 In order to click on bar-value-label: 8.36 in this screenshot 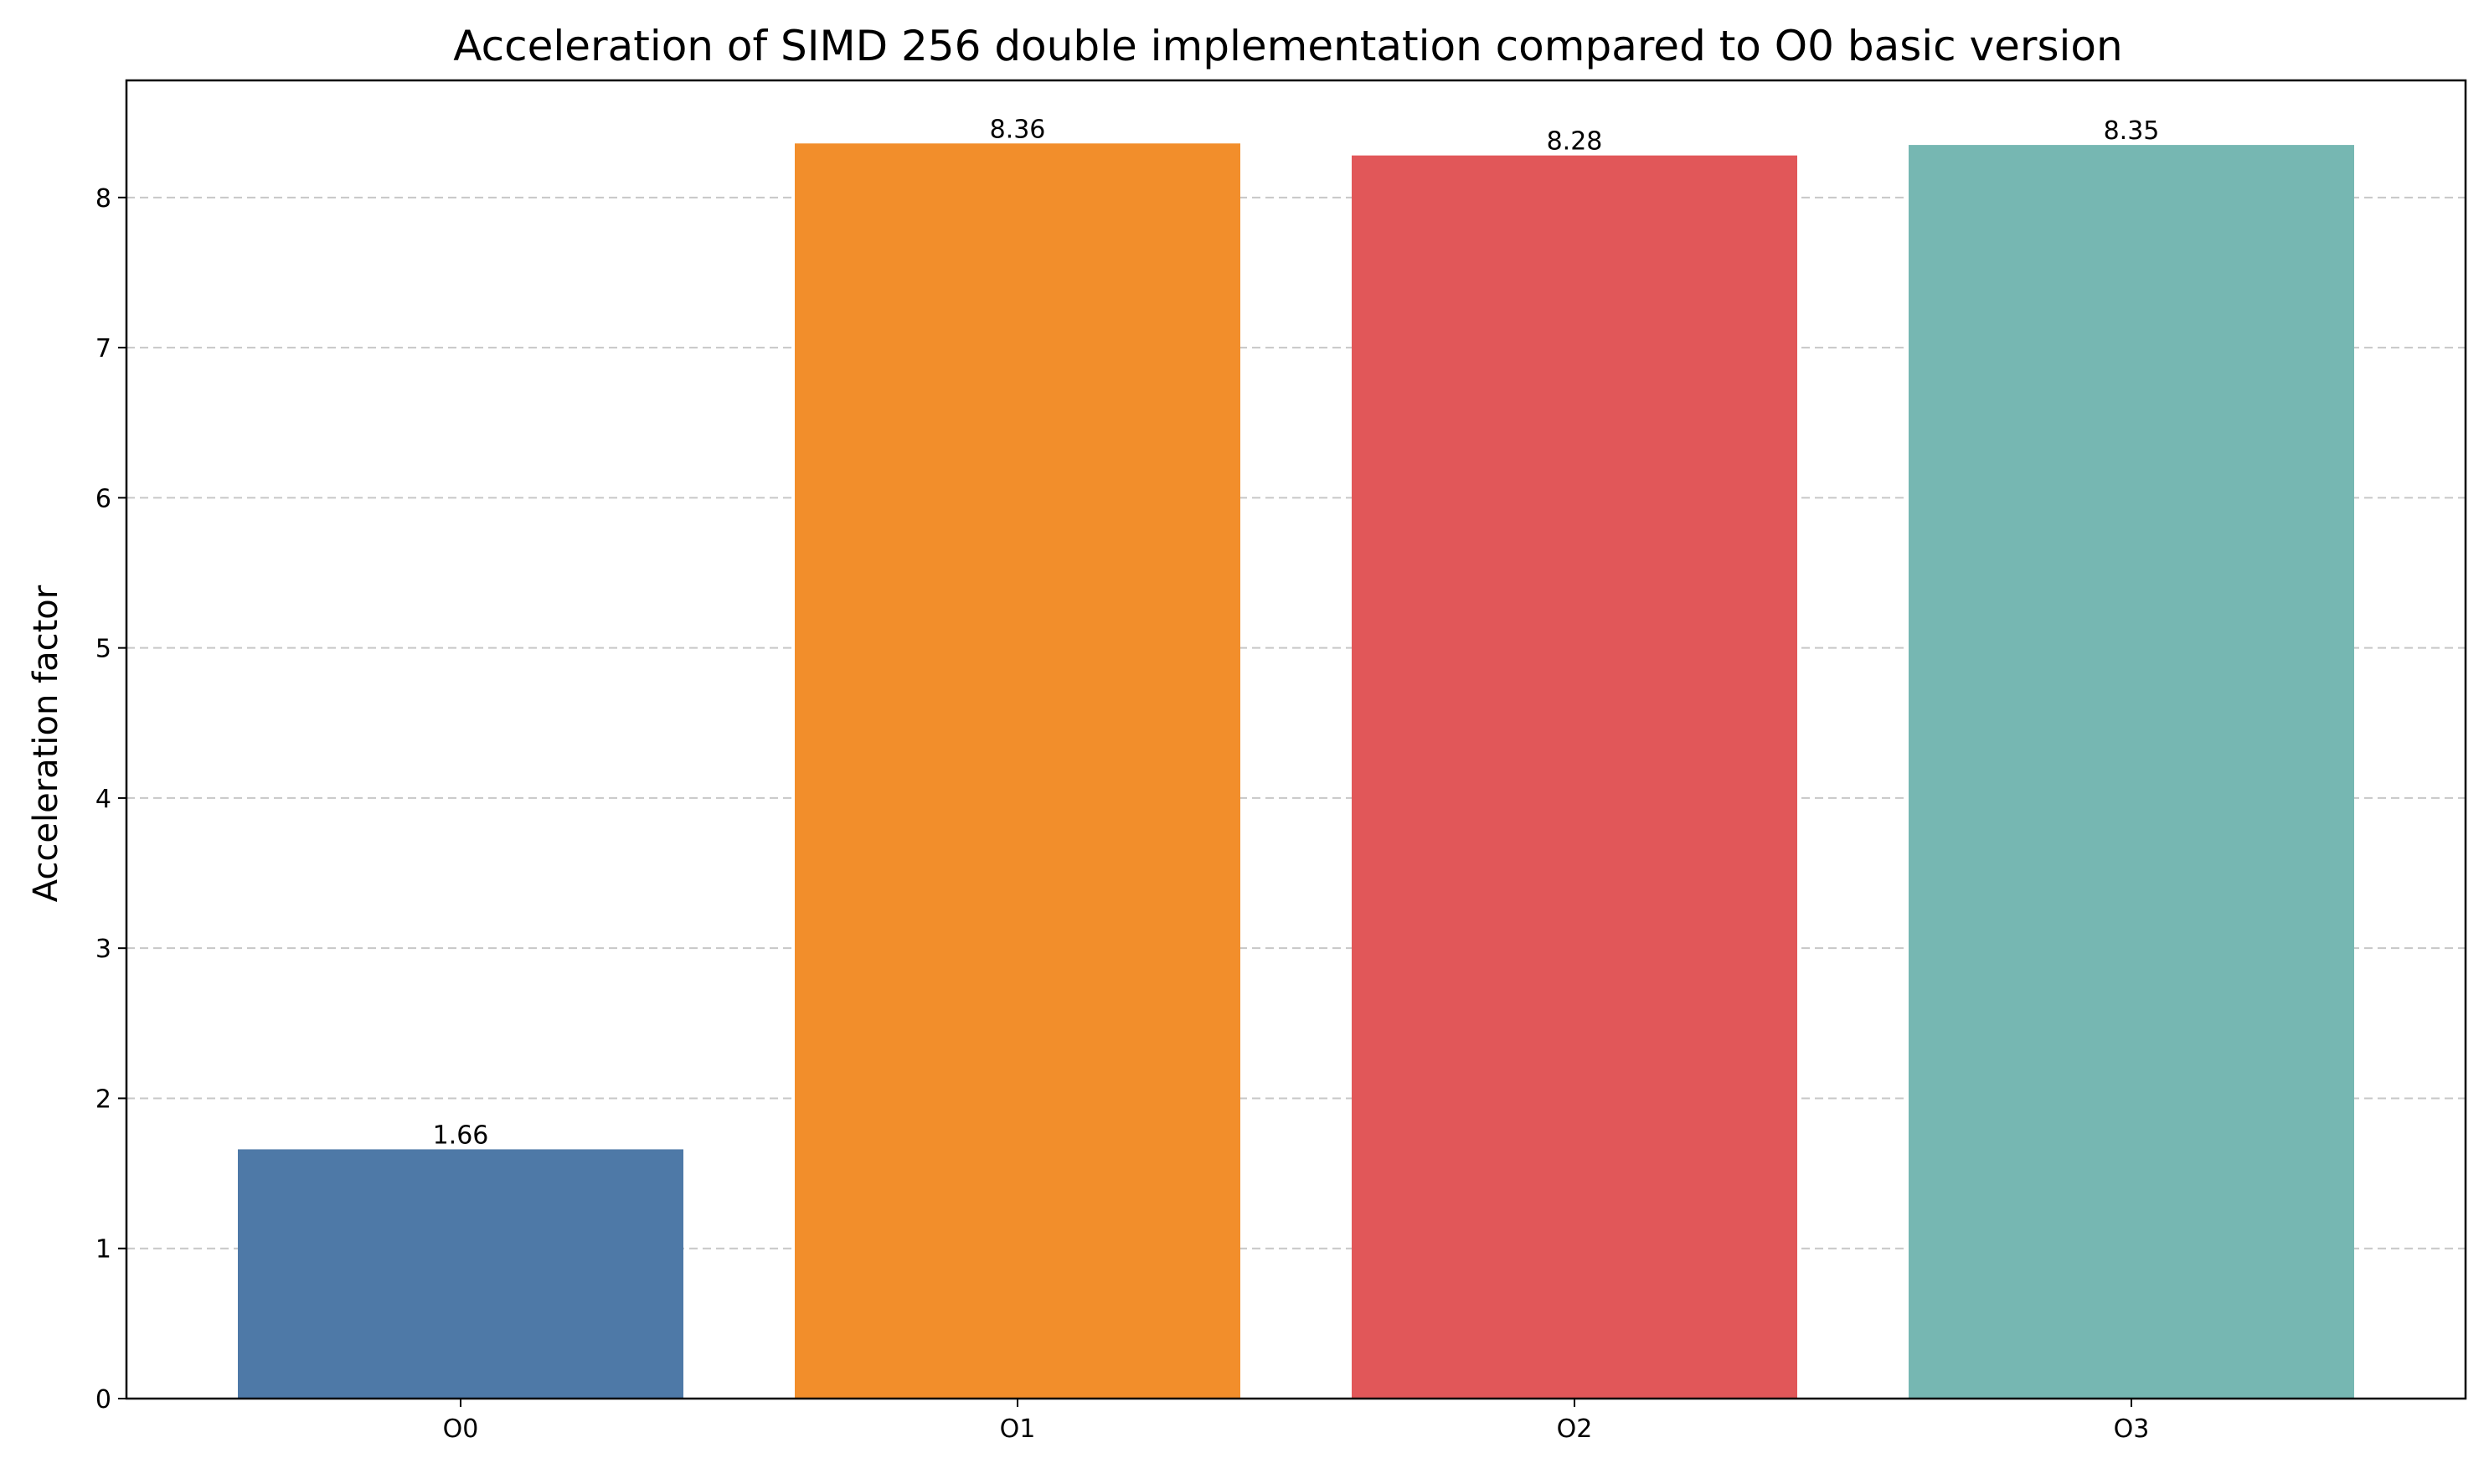, I will do `click(1018, 129)`.